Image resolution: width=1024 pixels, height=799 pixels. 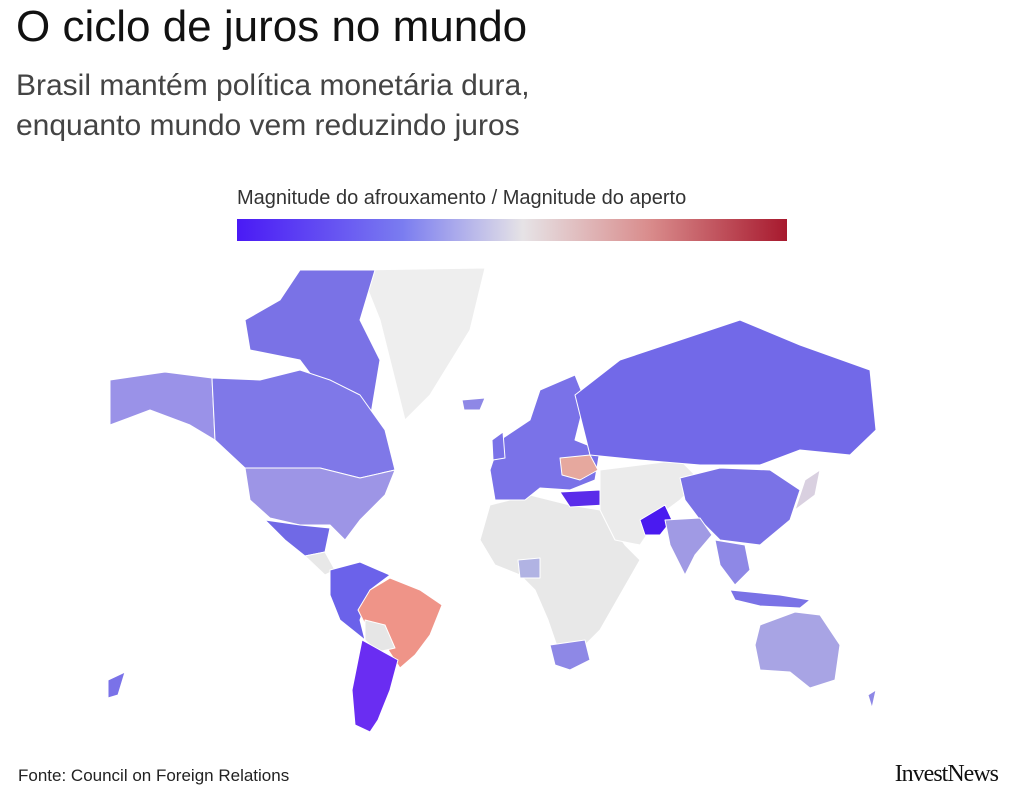 I want to click on canada, so click(x=303, y=424).